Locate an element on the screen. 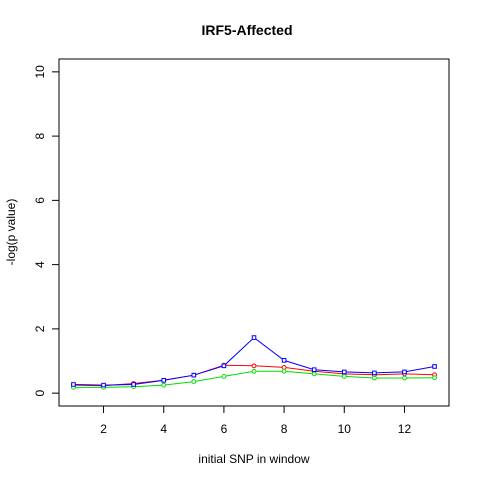 This screenshot has width=480, height=480. x-tick-label: 10 is located at coordinates (345, 429).